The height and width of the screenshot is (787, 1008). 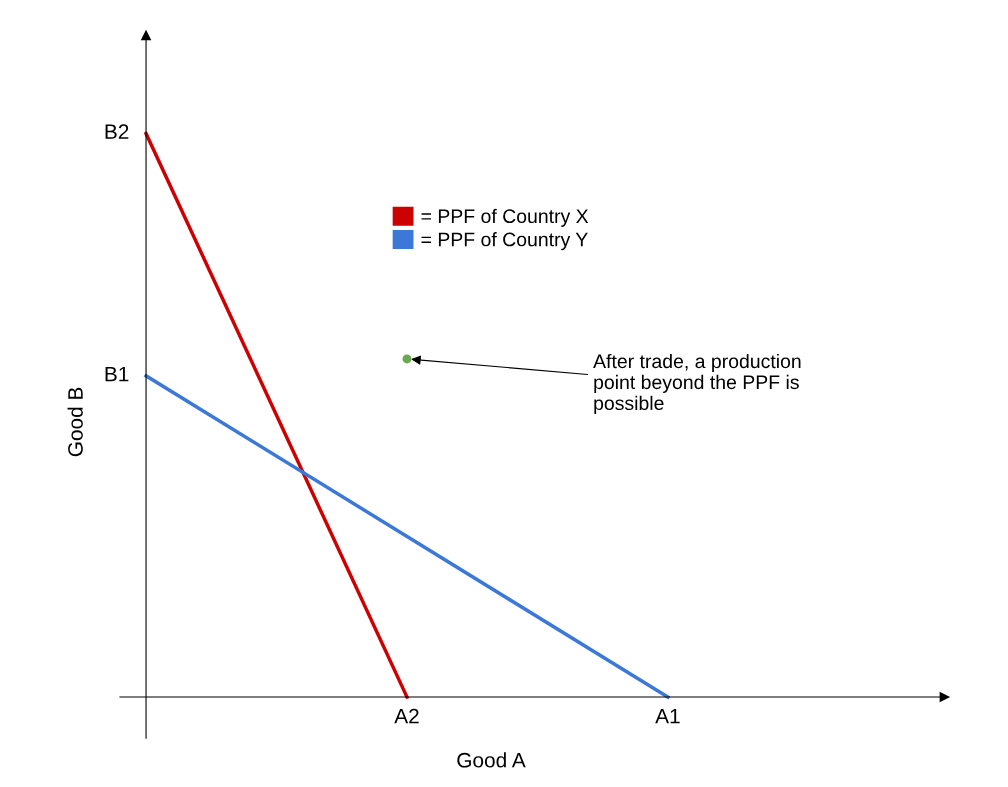 What do you see at coordinates (406, 716) in the screenshot?
I see `x-tick-label: A2` at bounding box center [406, 716].